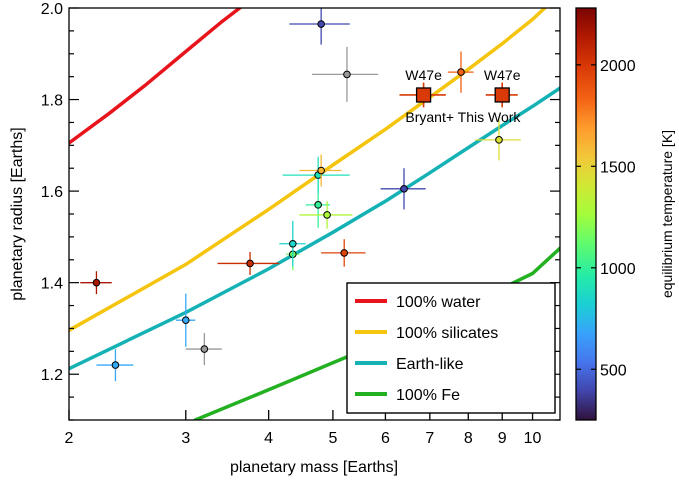 The image size is (679, 481). I want to click on x-tick-label-2: 4, so click(268, 438).